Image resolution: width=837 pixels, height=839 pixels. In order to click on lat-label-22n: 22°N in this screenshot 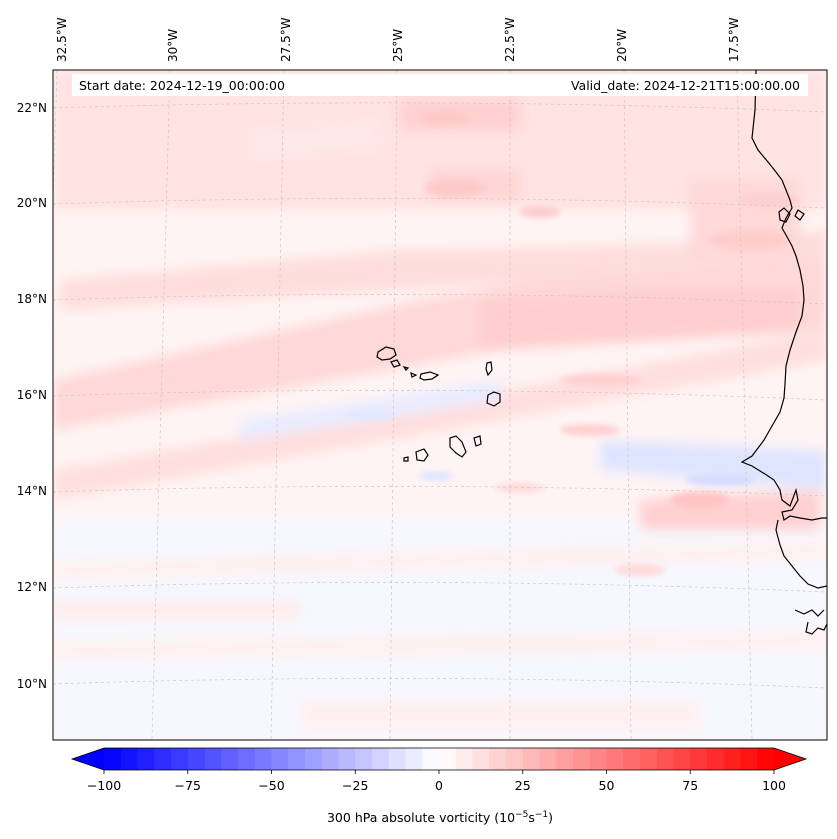, I will do `click(32, 108)`.